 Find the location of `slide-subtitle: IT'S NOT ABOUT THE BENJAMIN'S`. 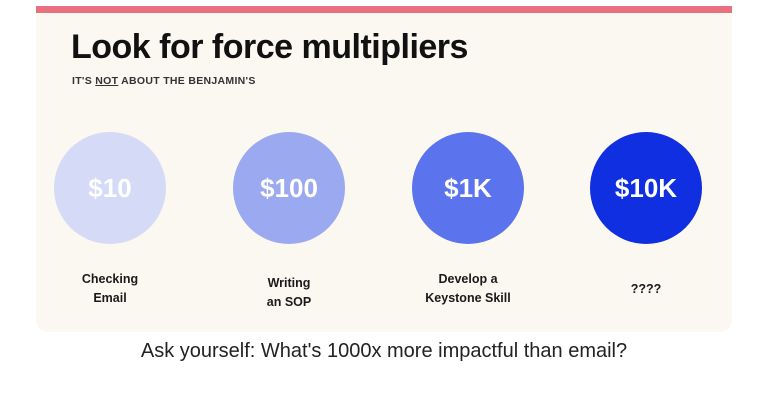

slide-subtitle: IT'S NOT ABOUT THE BENJAMIN'S is located at coordinates (164, 81).